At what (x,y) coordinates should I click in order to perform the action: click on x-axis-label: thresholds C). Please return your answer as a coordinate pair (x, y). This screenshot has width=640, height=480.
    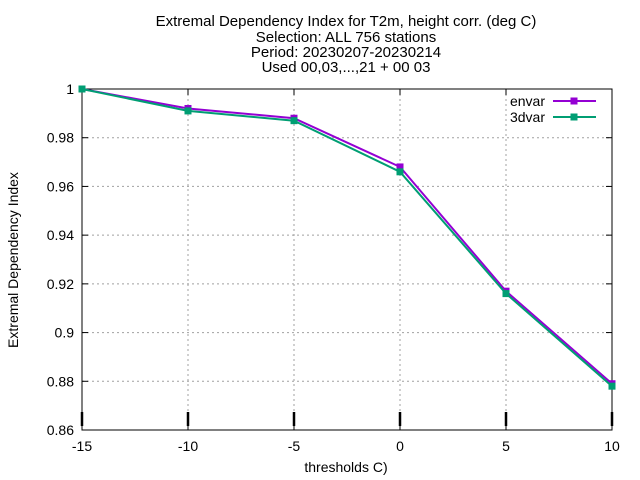
    Looking at the image, I should click on (345, 467).